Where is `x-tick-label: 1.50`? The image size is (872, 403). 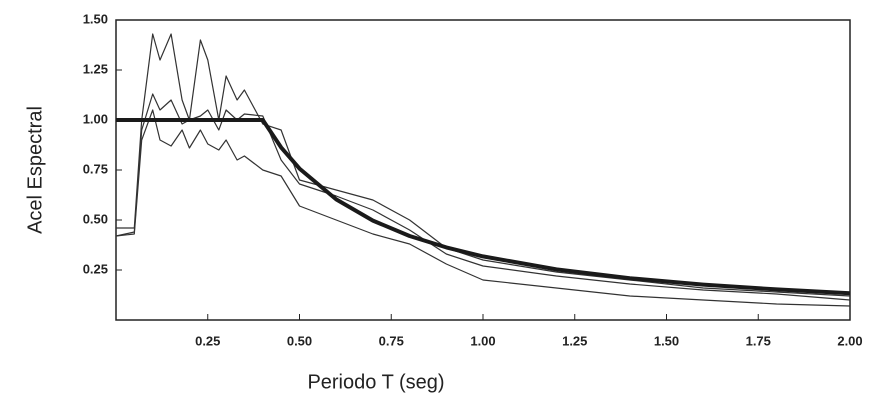
x-tick-label: 1.50 is located at coordinates (666, 340).